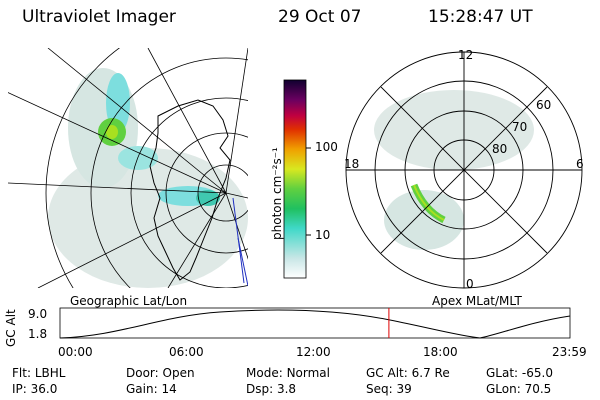 The height and width of the screenshot is (400, 600). I want to click on info-dsp: Dsp: 3.8, so click(271, 389).